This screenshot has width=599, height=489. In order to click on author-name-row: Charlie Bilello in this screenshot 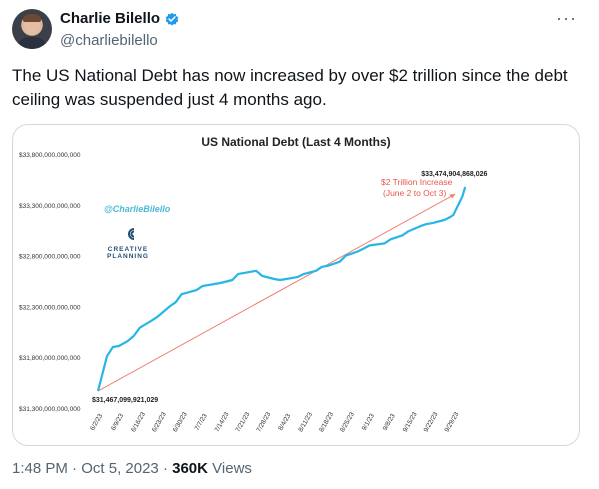, I will do `click(120, 18)`.